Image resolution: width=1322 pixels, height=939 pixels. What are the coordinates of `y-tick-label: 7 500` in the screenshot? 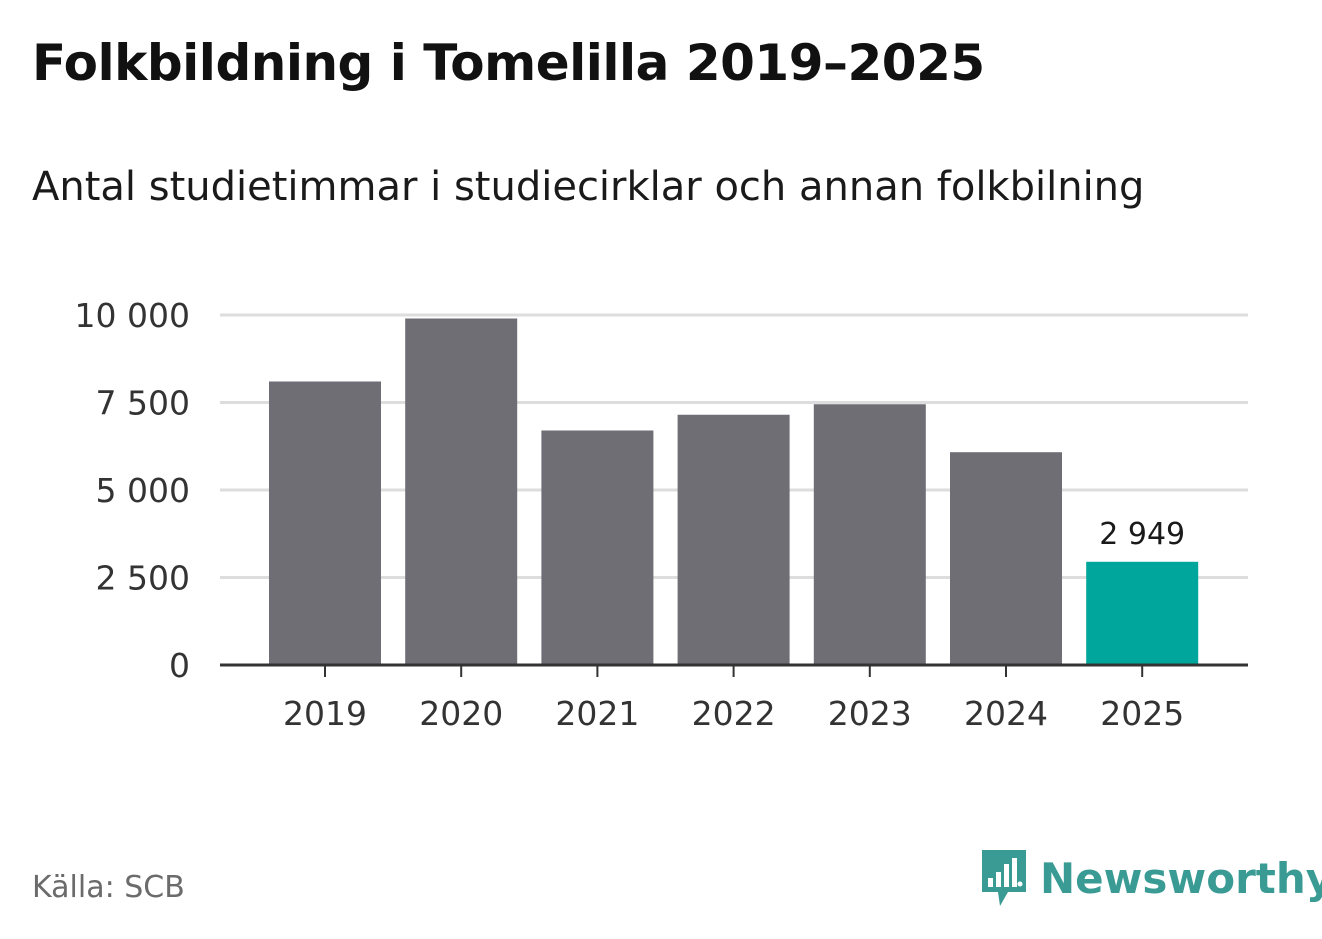 It's located at (143, 403).